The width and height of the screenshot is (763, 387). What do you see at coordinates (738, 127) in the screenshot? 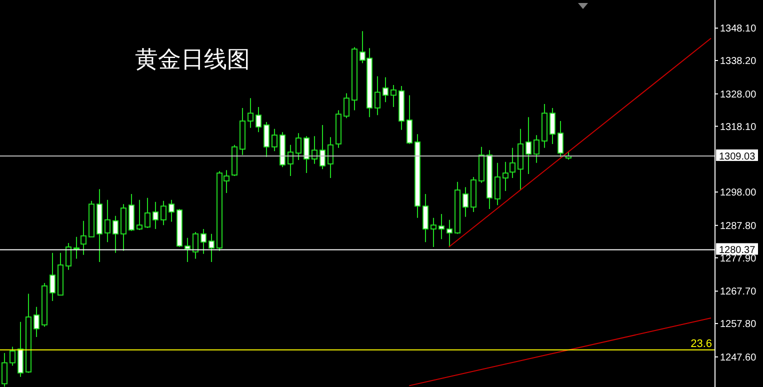
I see `y-tick-label: 1318.10` at bounding box center [738, 127].